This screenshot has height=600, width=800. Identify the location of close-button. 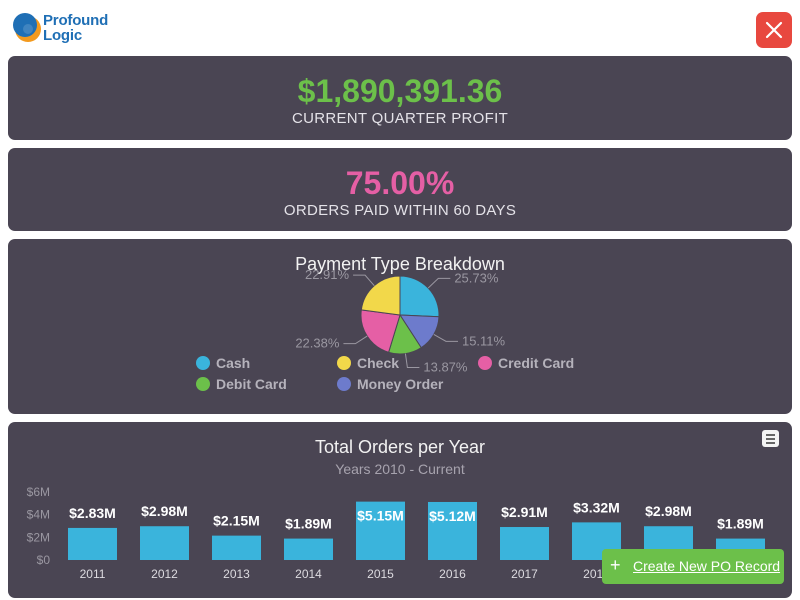
(774, 30).